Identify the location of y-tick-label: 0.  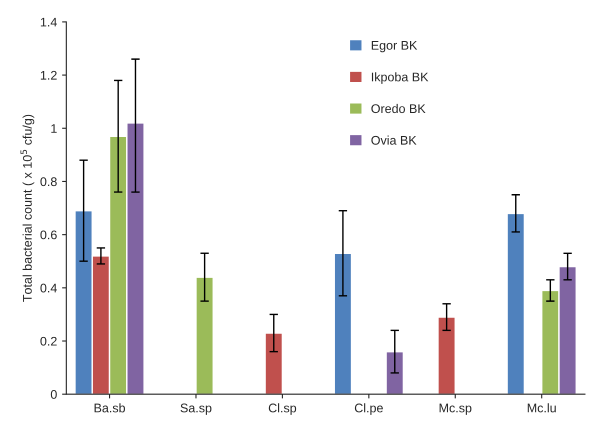
(53, 394).